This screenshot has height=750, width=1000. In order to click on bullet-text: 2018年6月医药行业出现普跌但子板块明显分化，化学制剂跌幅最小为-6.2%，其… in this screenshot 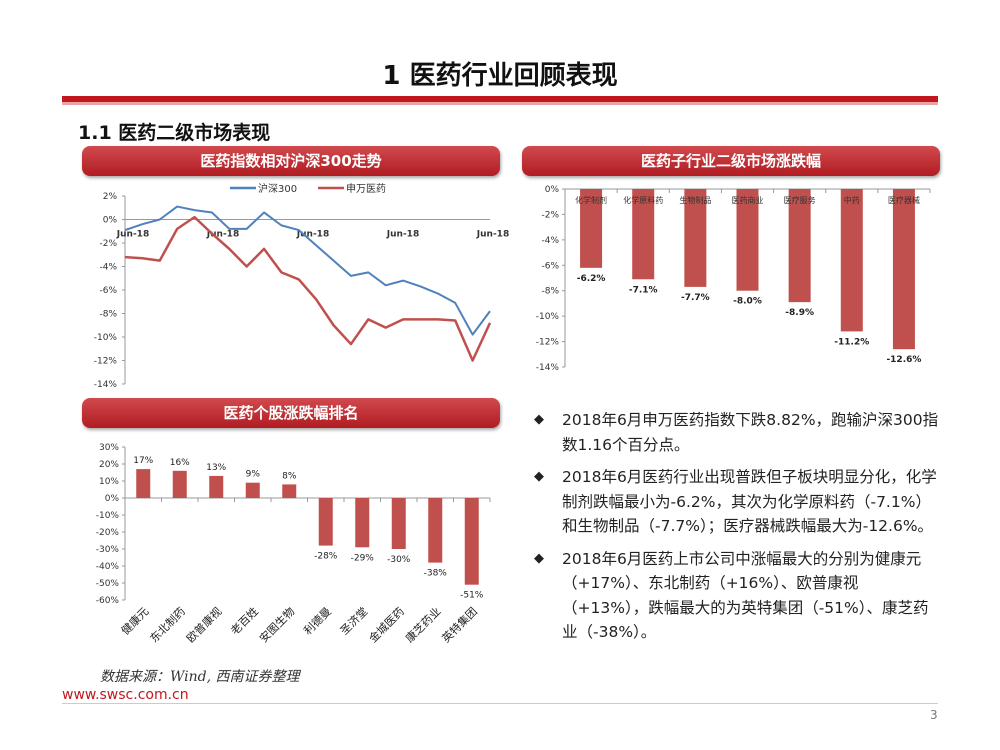, I will do `click(749, 501)`.